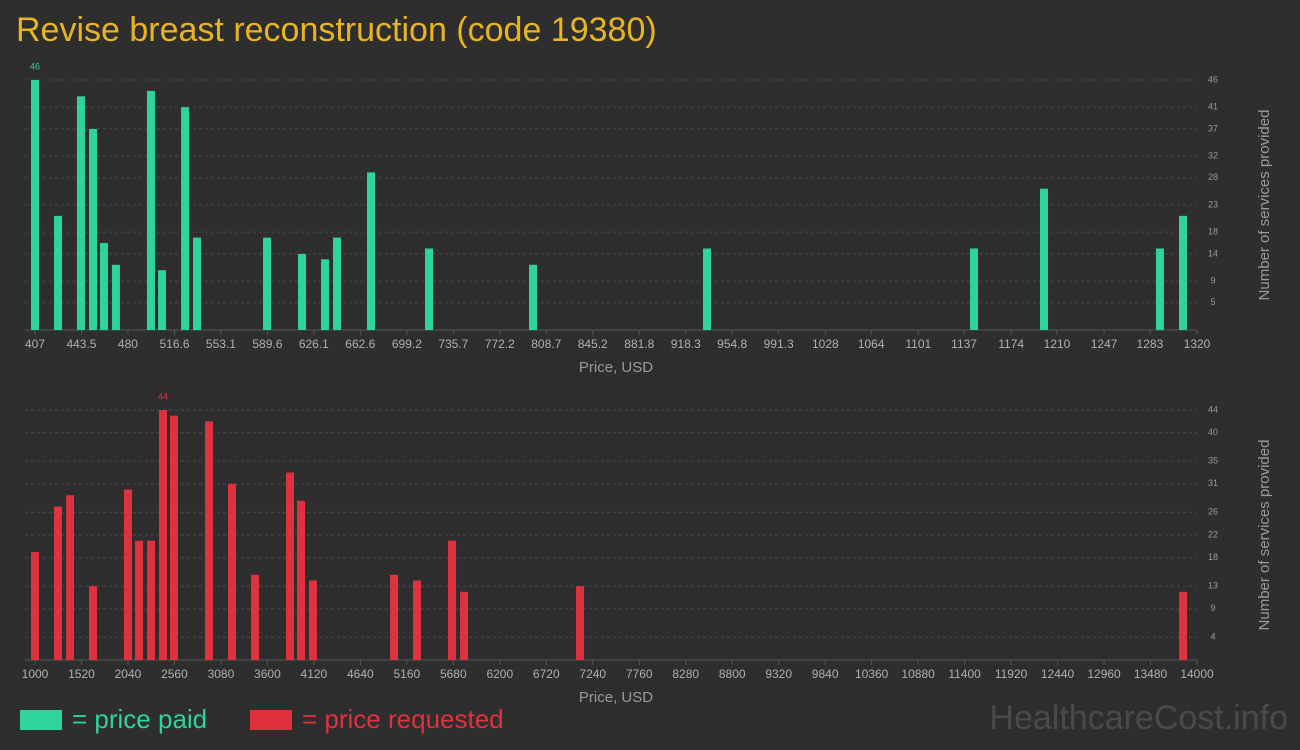 The height and width of the screenshot is (750, 1300). I want to click on x-tick-label: 1520, so click(81, 674).